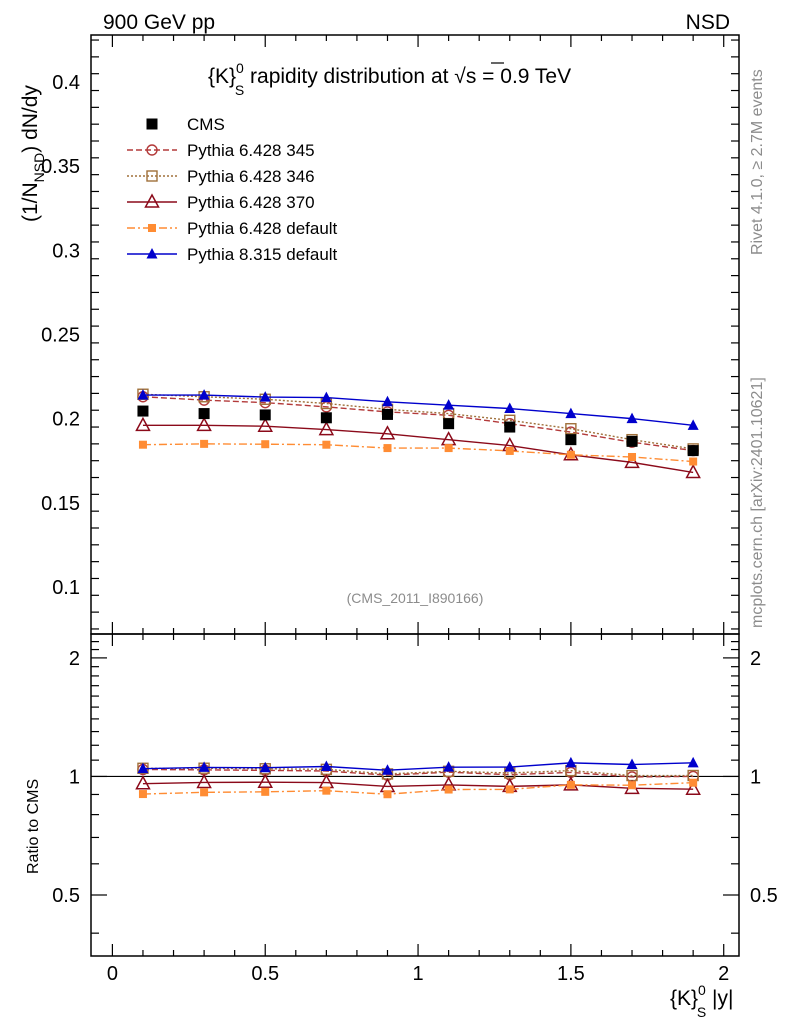  What do you see at coordinates (66, 420) in the screenshot?
I see `y-tick-label: 0.2` at bounding box center [66, 420].